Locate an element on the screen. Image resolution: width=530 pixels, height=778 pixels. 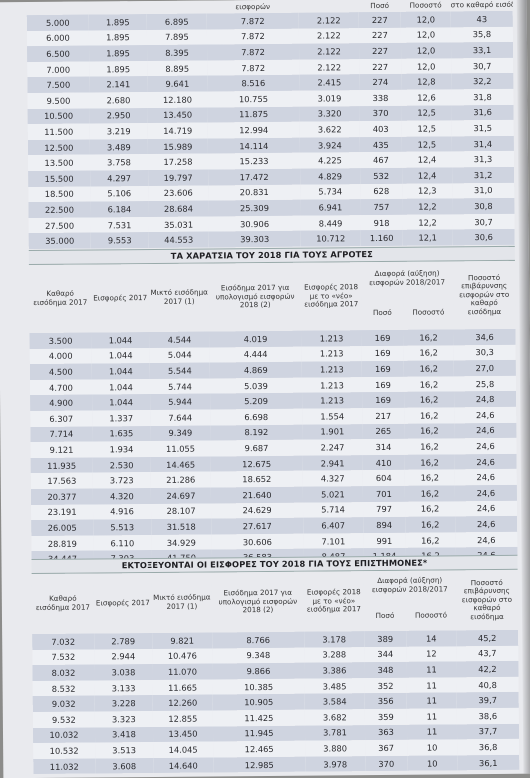
table-cell: 4.225 is located at coordinates (330, 160).